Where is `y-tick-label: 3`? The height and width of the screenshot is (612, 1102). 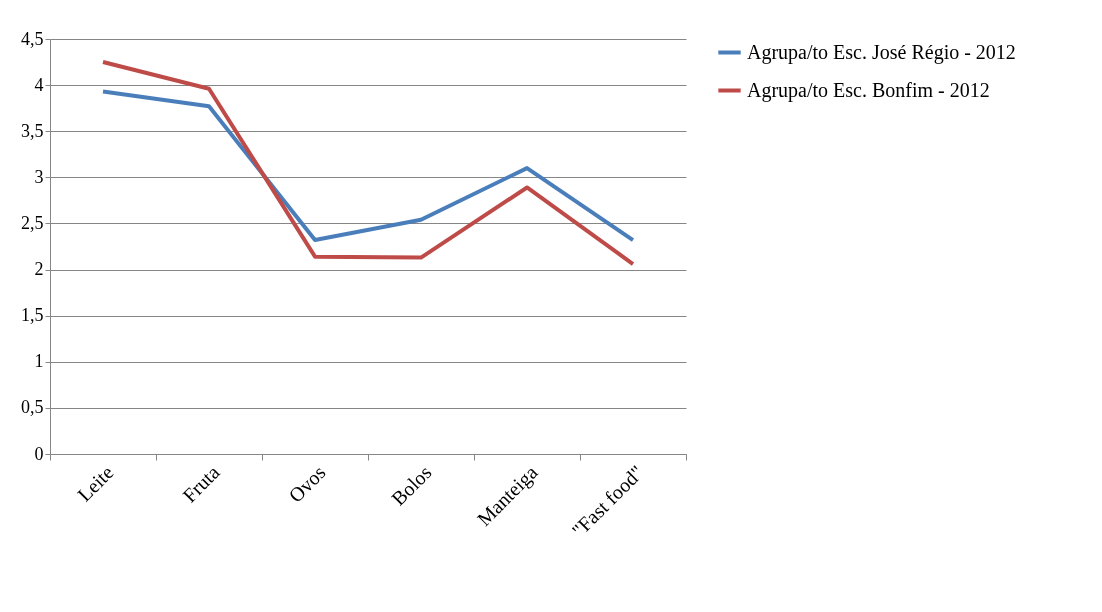 y-tick-label: 3 is located at coordinates (39, 176).